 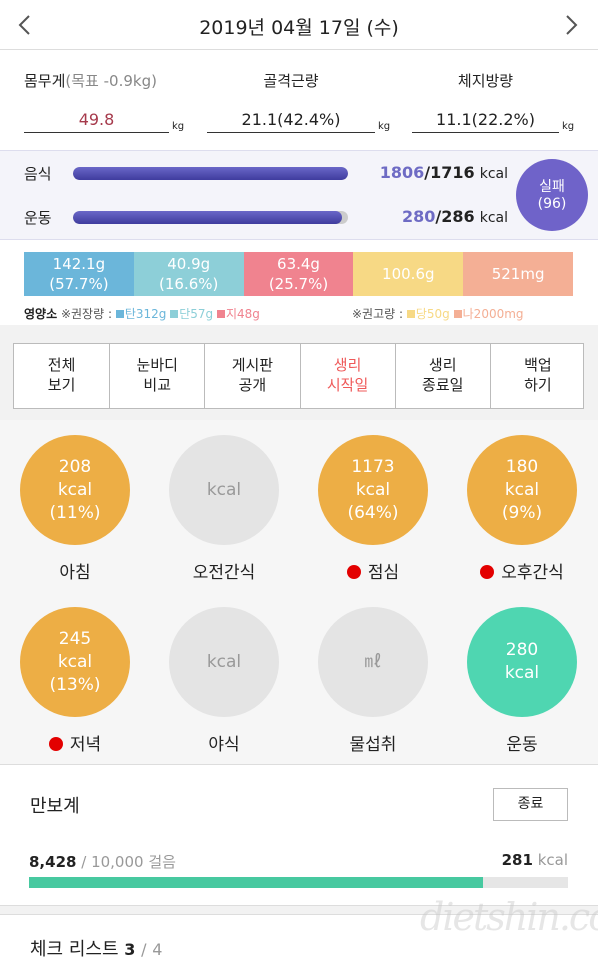 I want to click on meal-circle: 280 kcal, so click(x=522, y=662).